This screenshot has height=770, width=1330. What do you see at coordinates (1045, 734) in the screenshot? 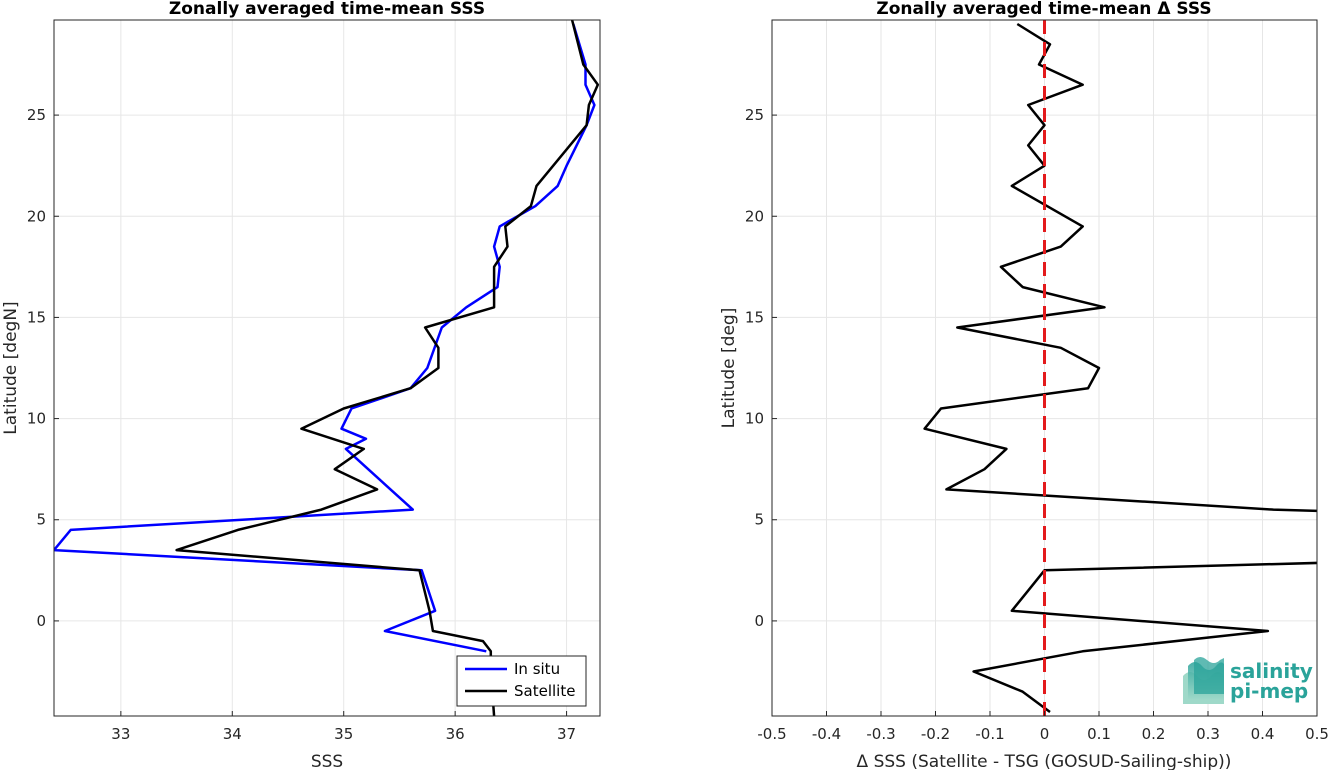
I see `x-tick-label: 0` at bounding box center [1045, 734].